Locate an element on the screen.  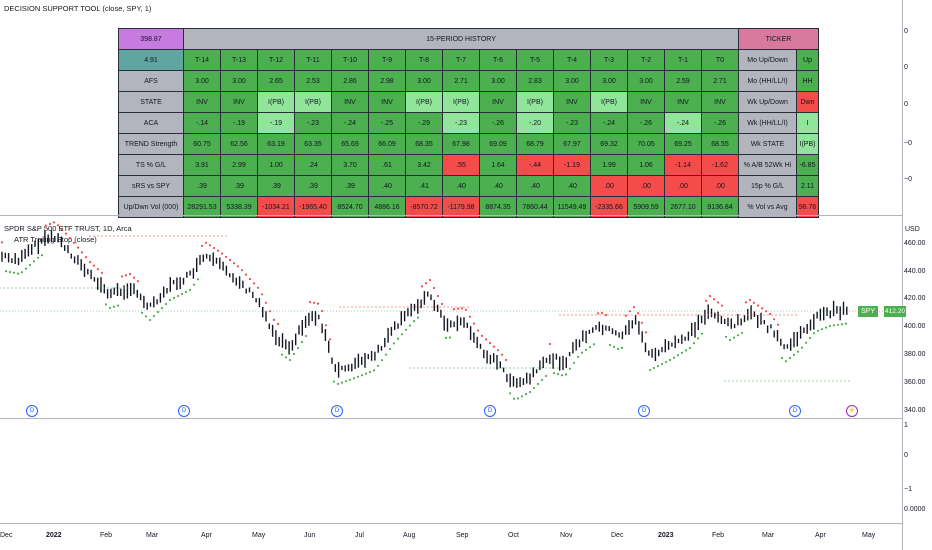
price-axis-border is located at coordinates (902, 275).